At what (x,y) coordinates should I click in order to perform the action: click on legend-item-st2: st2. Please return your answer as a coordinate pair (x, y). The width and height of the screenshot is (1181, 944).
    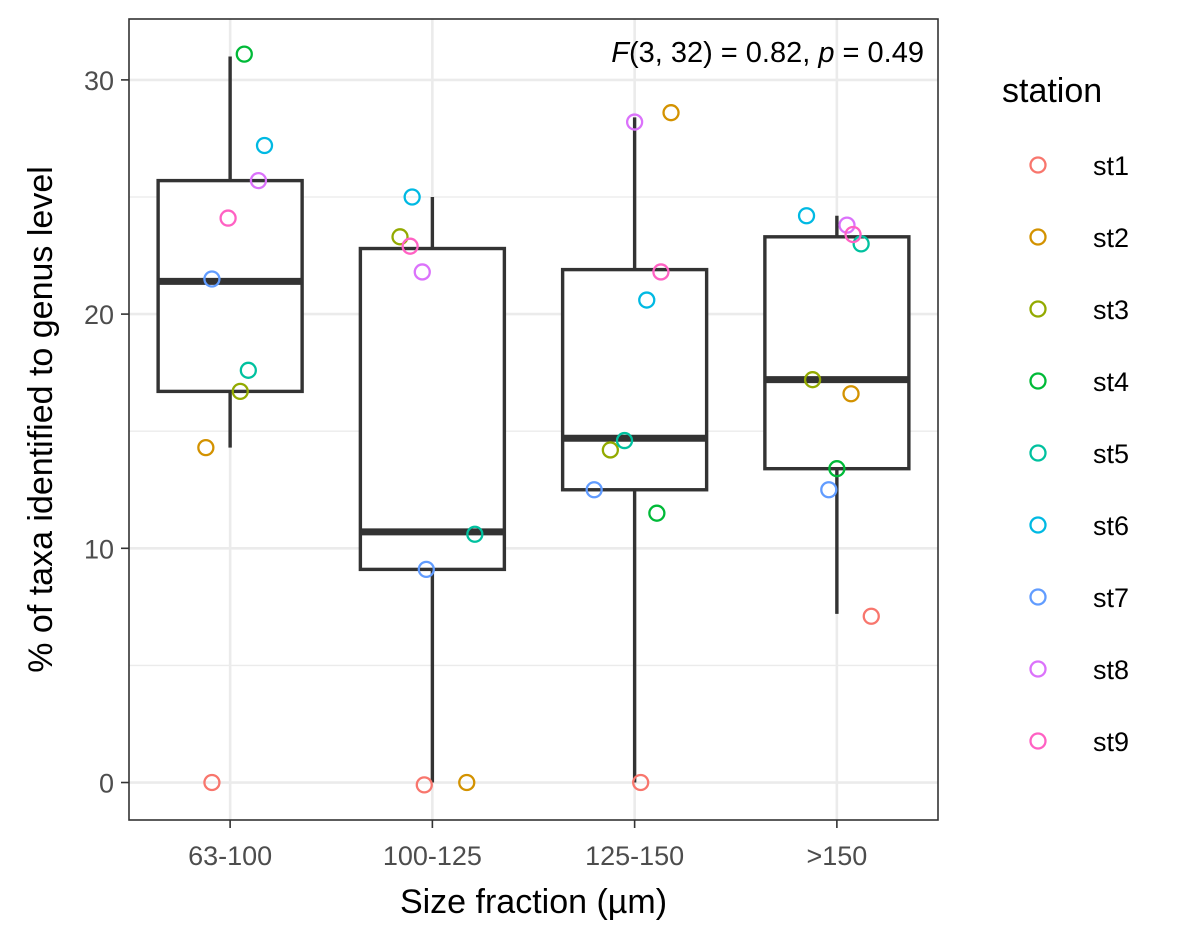
    Looking at the image, I should click on (1079, 238).